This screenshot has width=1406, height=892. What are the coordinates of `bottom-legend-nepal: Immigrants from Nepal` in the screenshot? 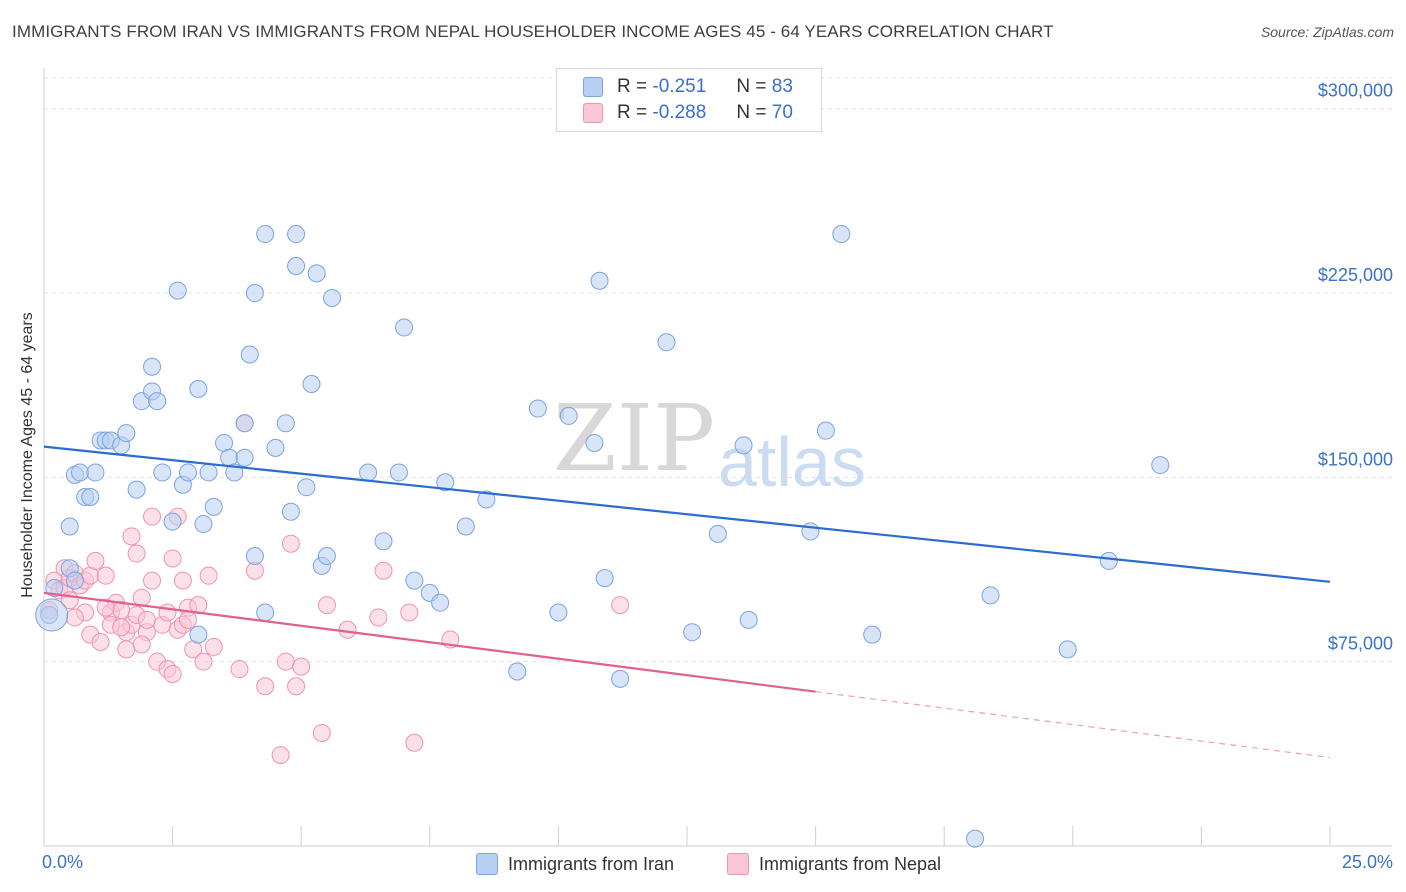 It's located at (834, 864).